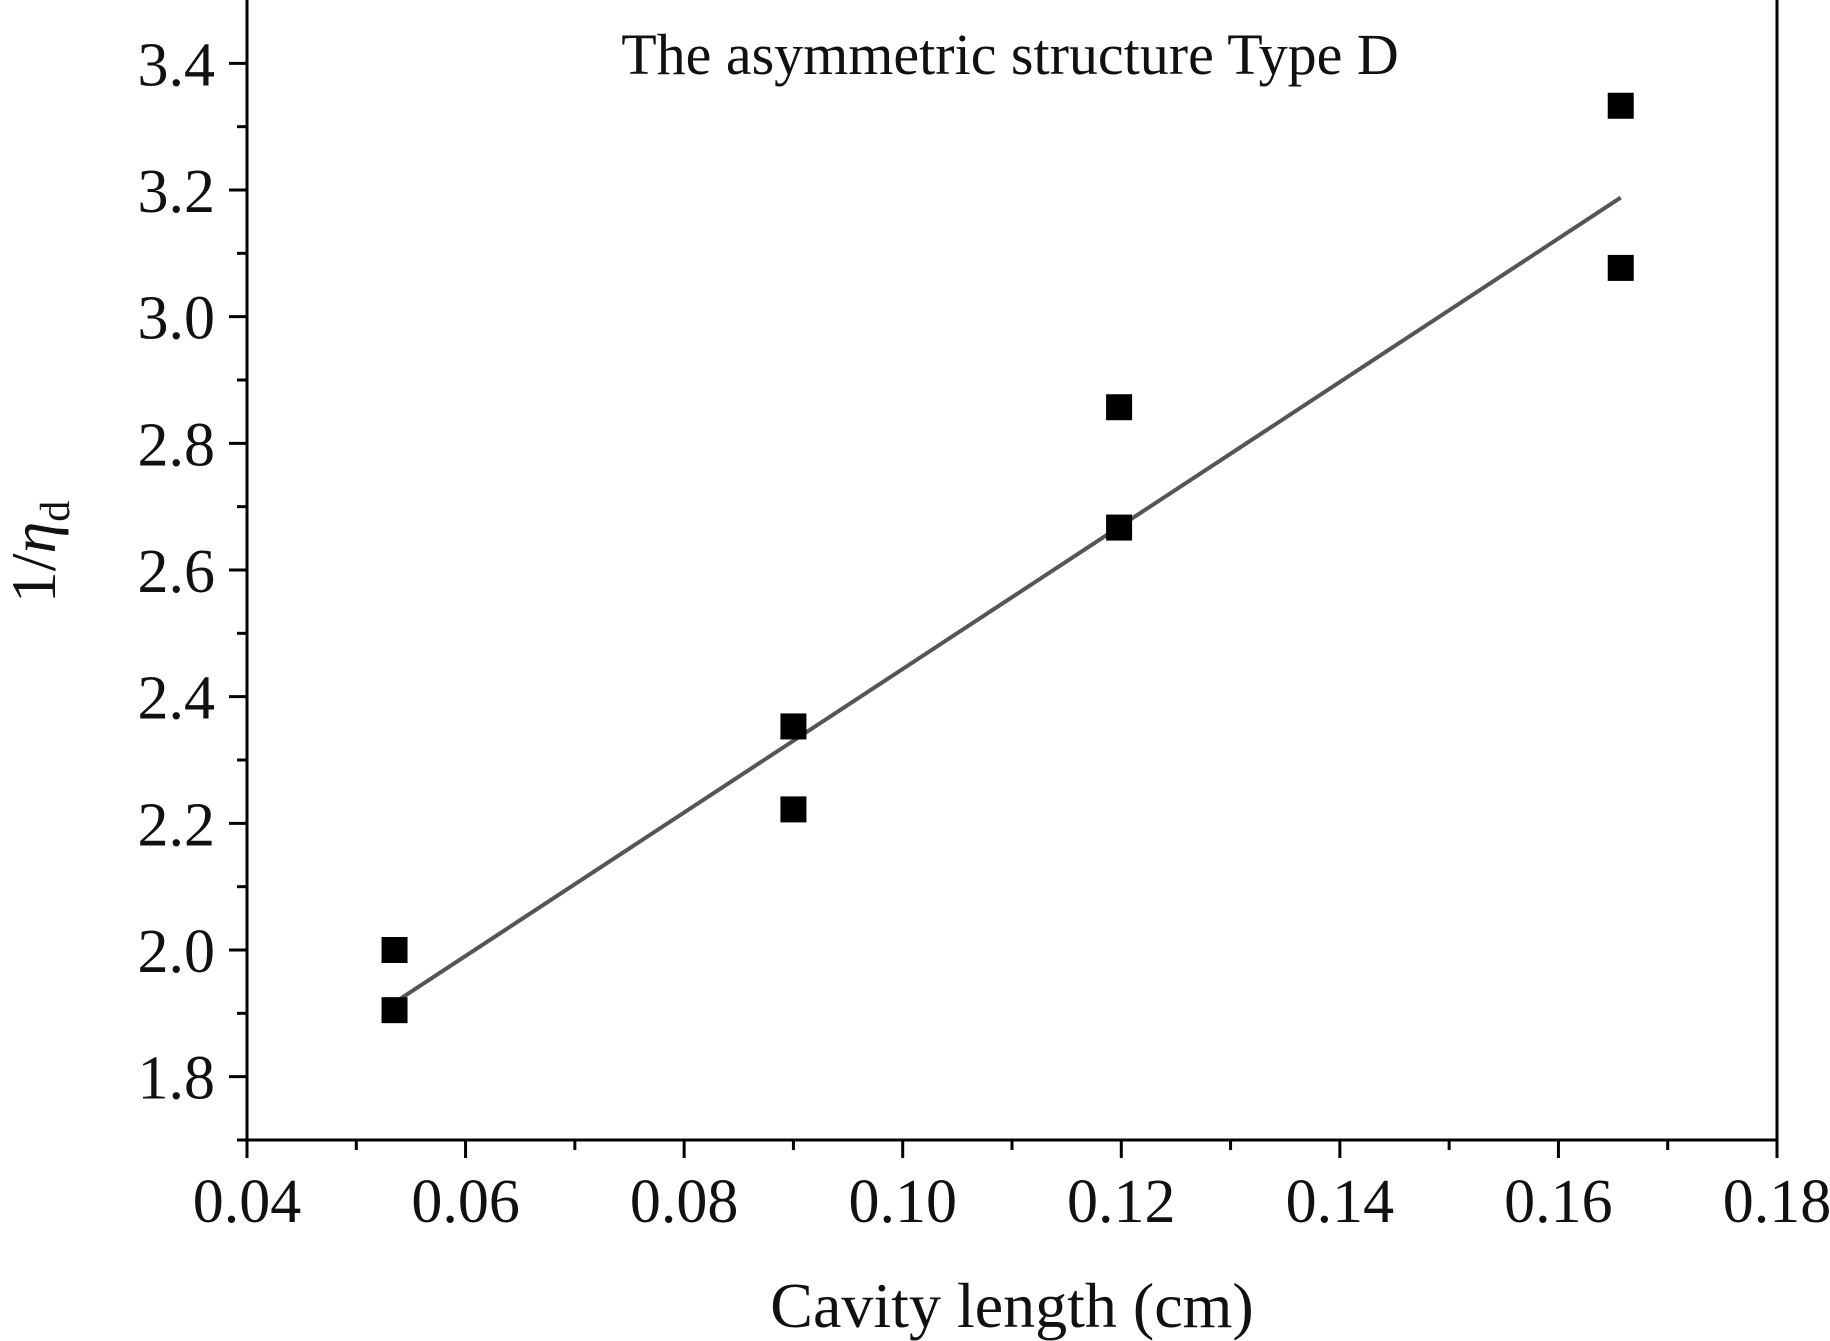 The image size is (1830, 1341). I want to click on y-tick-label: 3.0, so click(177, 319).